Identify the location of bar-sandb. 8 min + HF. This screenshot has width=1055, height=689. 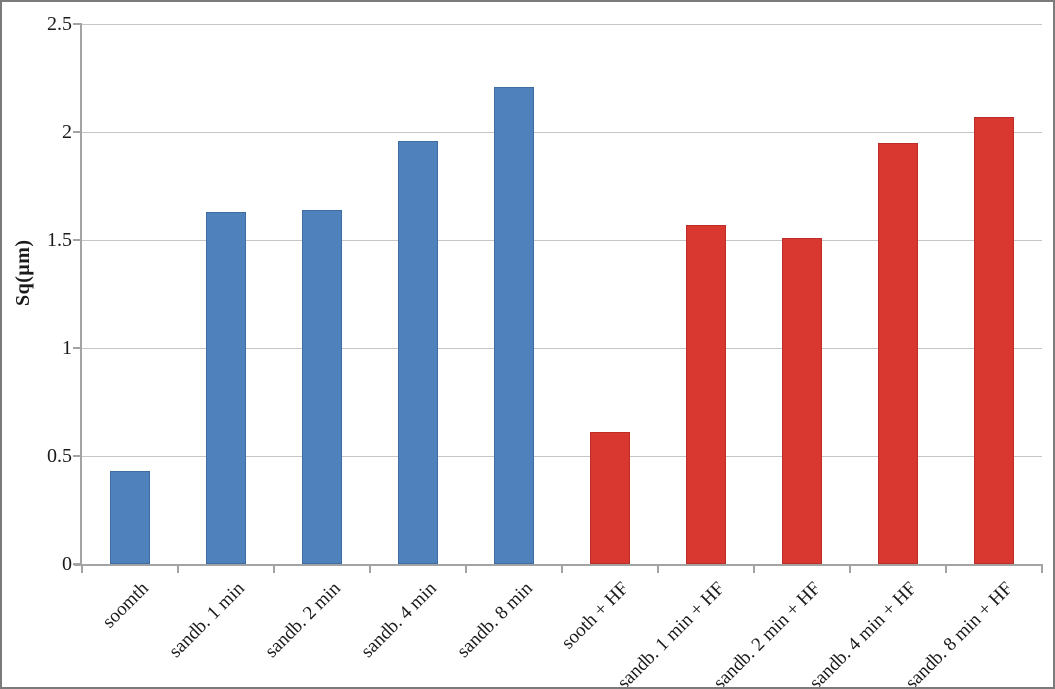
(994, 340).